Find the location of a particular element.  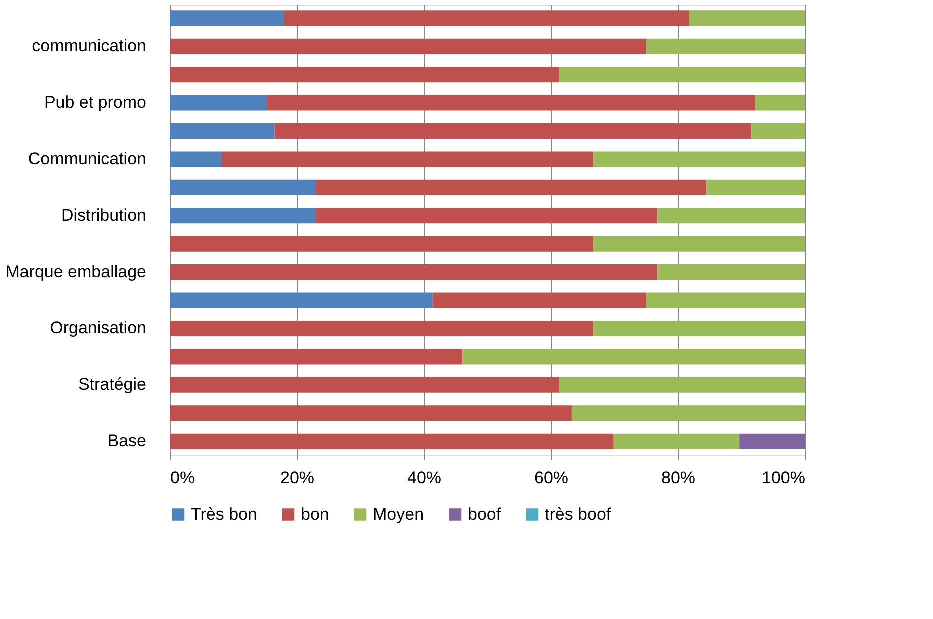

legend-label: très boof is located at coordinates (578, 514).